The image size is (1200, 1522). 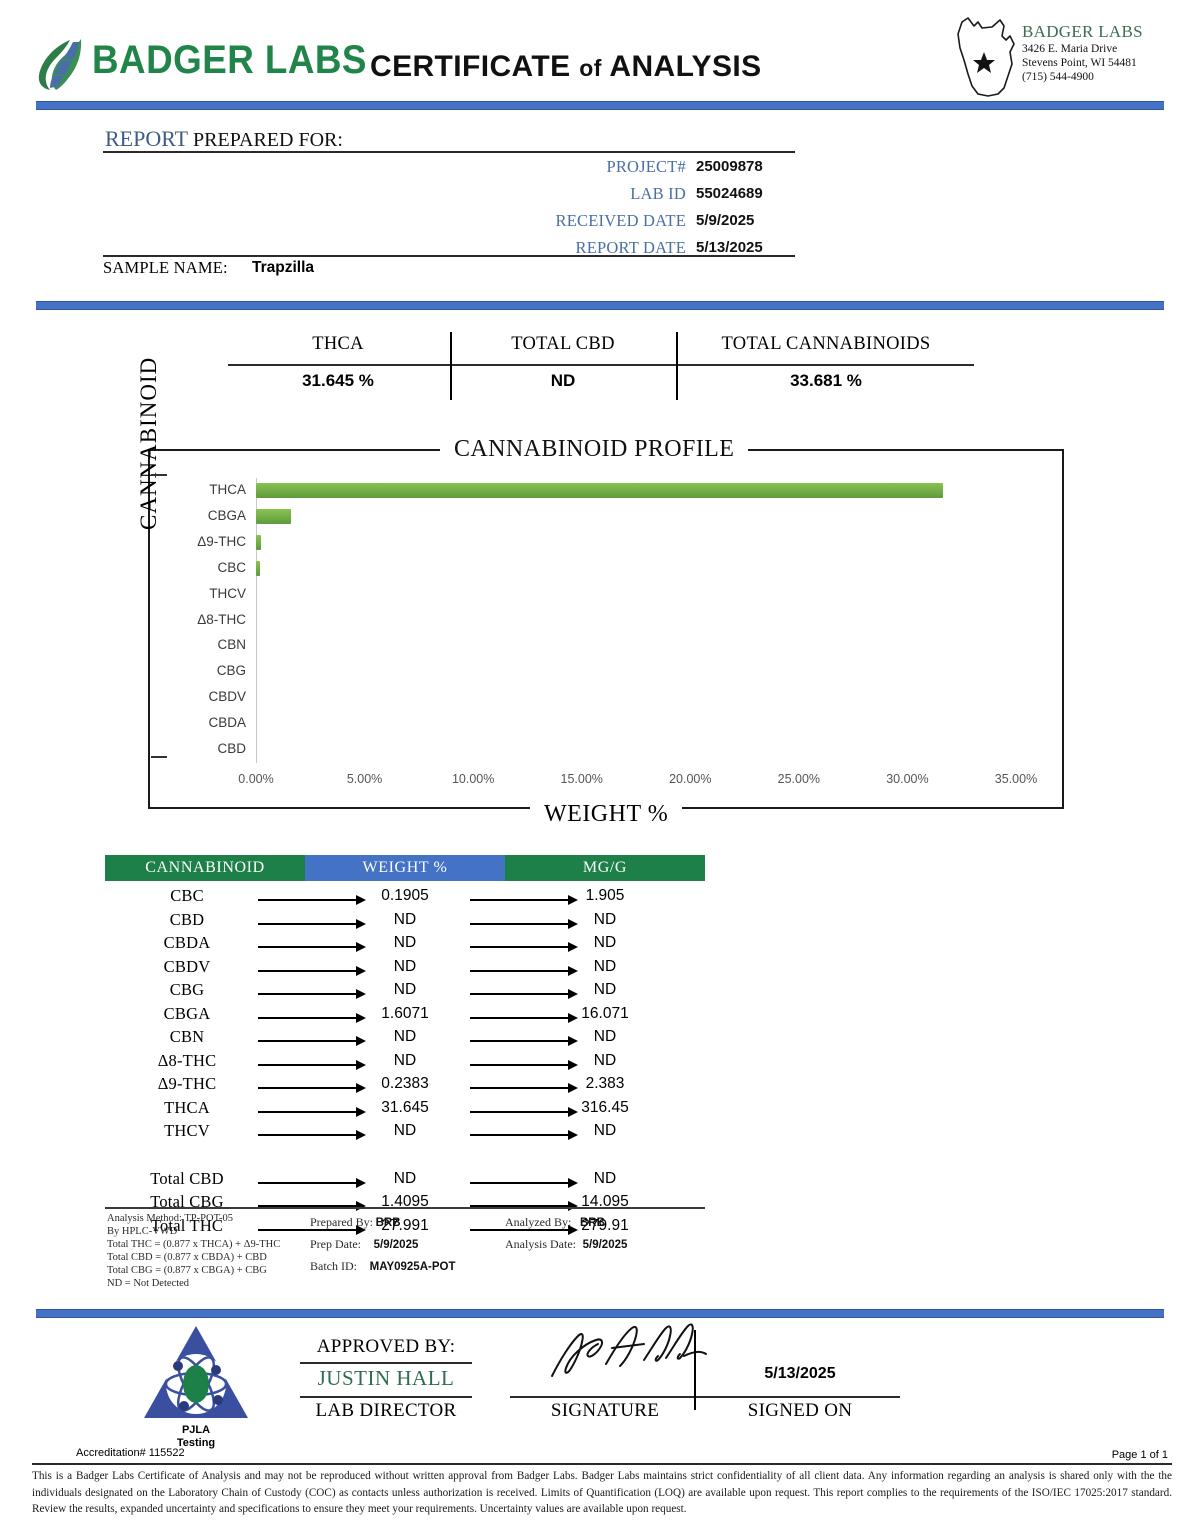 I want to click on y-axis-tick-top, so click(x=159, y=475).